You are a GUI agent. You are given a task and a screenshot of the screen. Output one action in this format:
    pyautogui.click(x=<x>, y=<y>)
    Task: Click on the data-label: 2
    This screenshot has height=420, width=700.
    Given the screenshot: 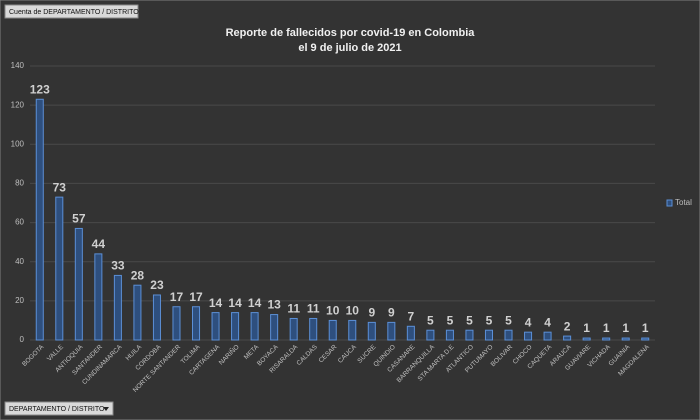 What is the action you would take?
    pyautogui.click(x=567, y=326)
    